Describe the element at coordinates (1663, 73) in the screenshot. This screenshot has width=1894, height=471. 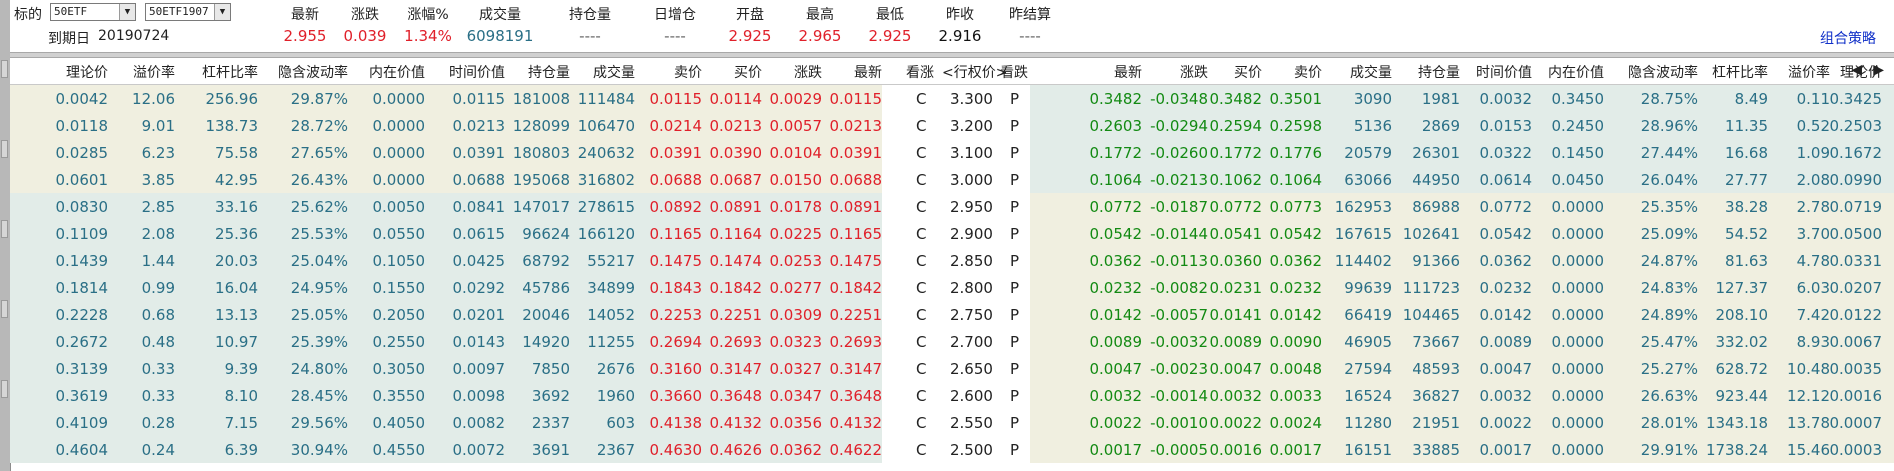
I see `put-col-header-iv: 隐含波动率` at that location.